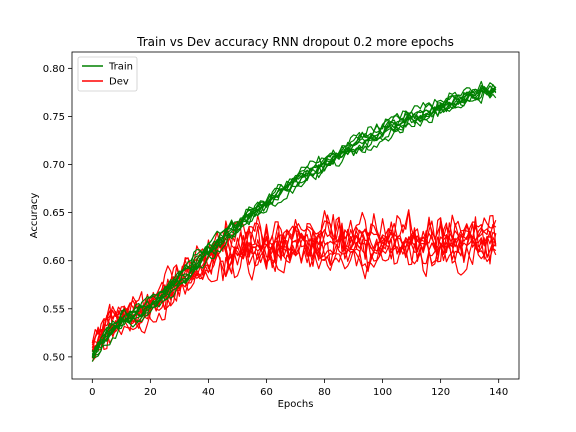 The width and height of the screenshot is (576, 432). What do you see at coordinates (324, 392) in the screenshot?
I see `x-tick-label: 80` at bounding box center [324, 392].